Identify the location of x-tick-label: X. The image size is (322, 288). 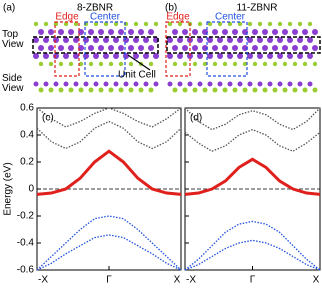
(316, 280).